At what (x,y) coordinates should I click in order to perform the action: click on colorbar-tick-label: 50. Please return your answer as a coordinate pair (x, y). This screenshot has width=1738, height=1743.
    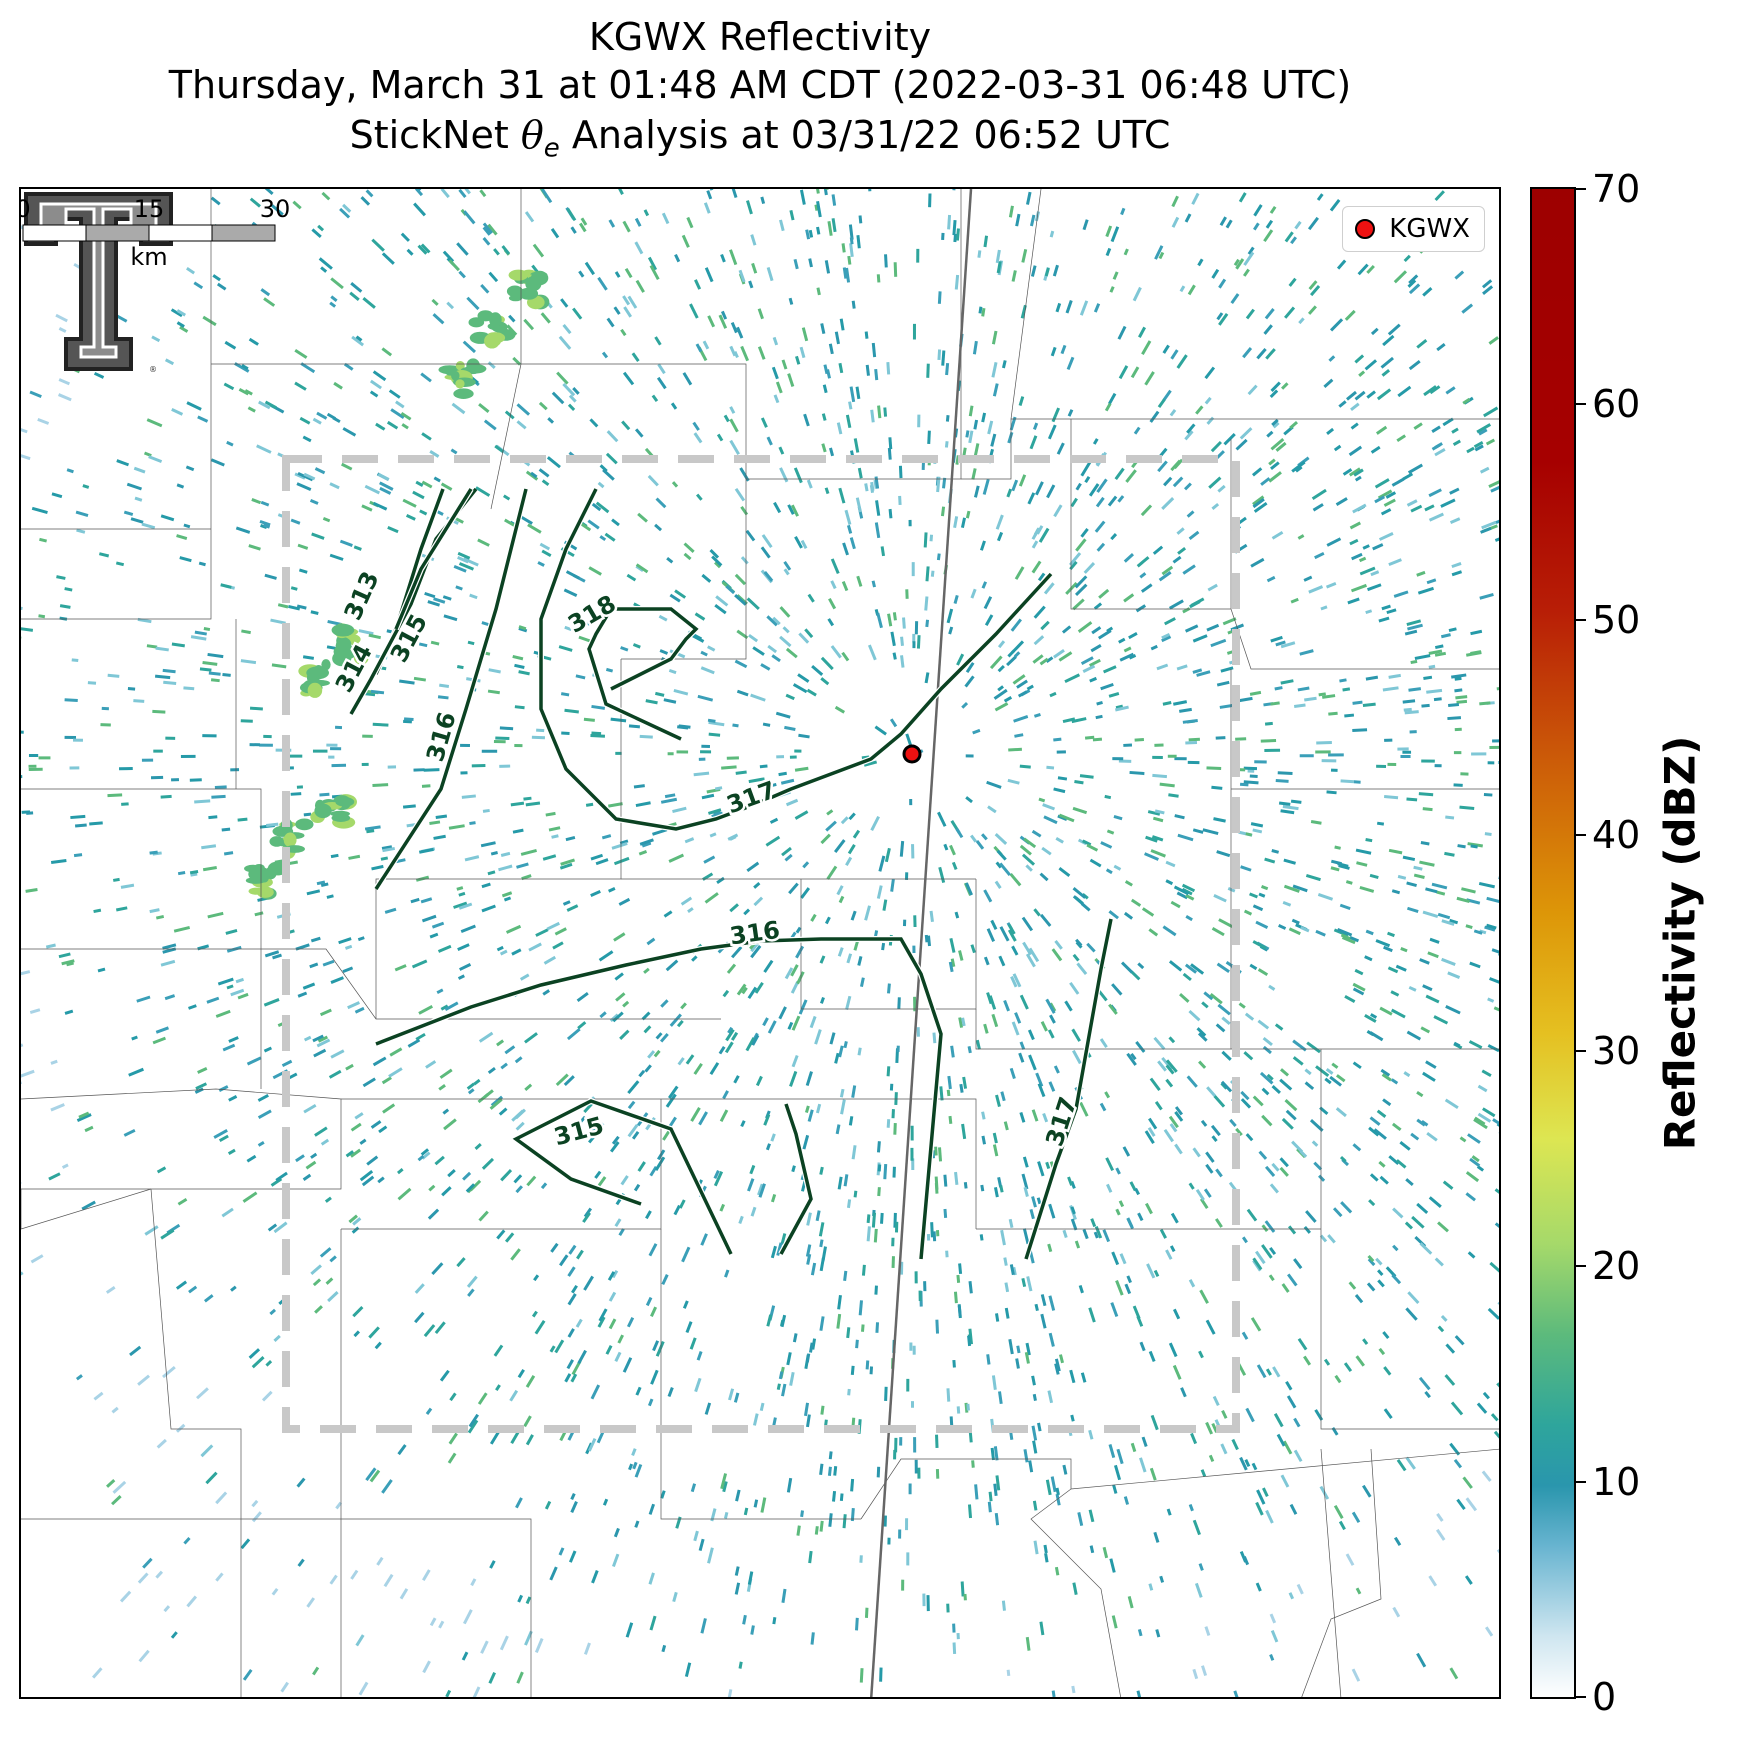
    Looking at the image, I should click on (1616, 619).